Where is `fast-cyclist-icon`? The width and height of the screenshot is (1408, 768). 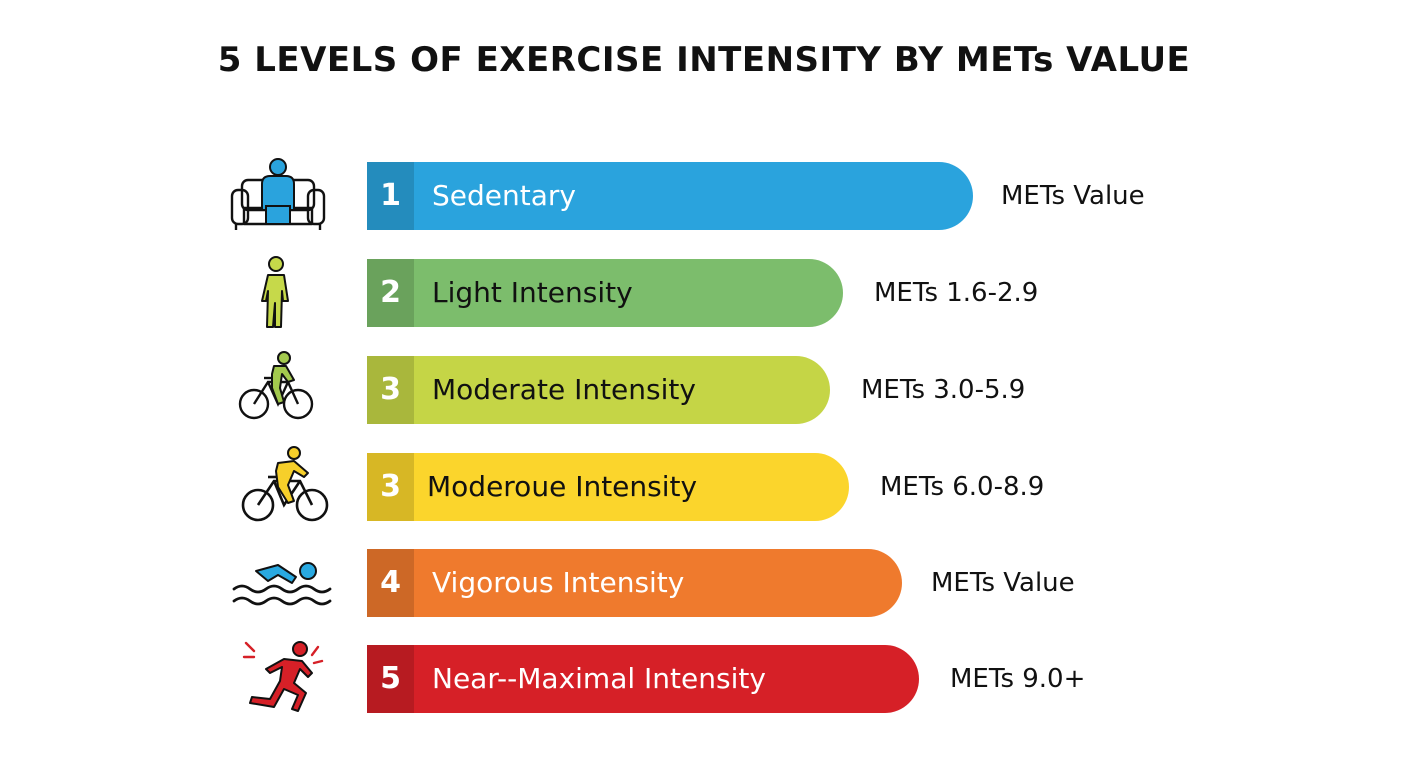 fast-cyclist-icon is located at coordinates (278, 487).